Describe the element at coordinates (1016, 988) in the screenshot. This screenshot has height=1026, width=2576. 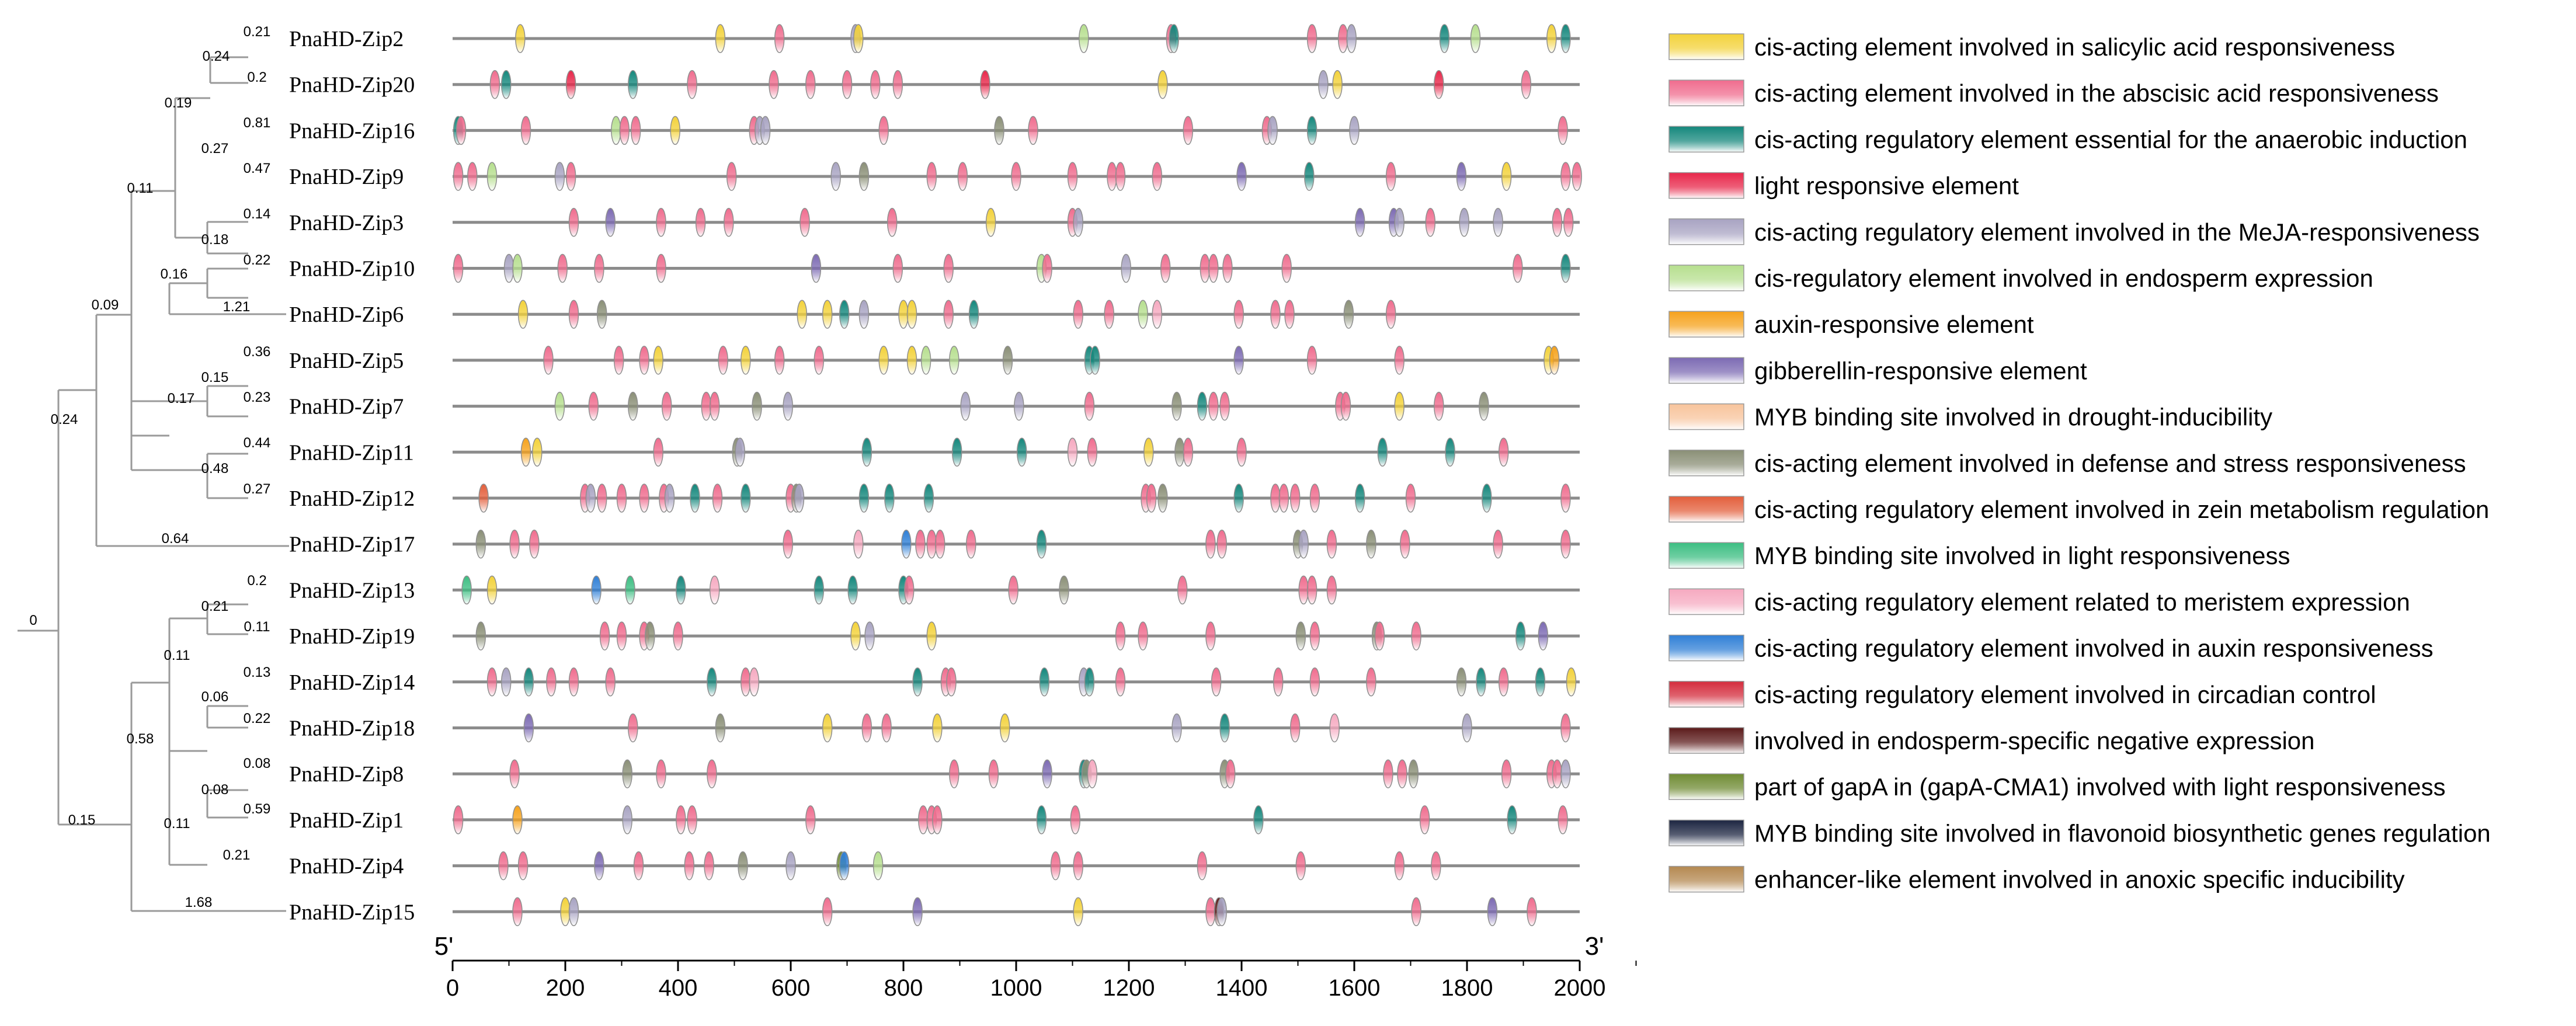
I see `axis-tick-label: 1000` at that location.